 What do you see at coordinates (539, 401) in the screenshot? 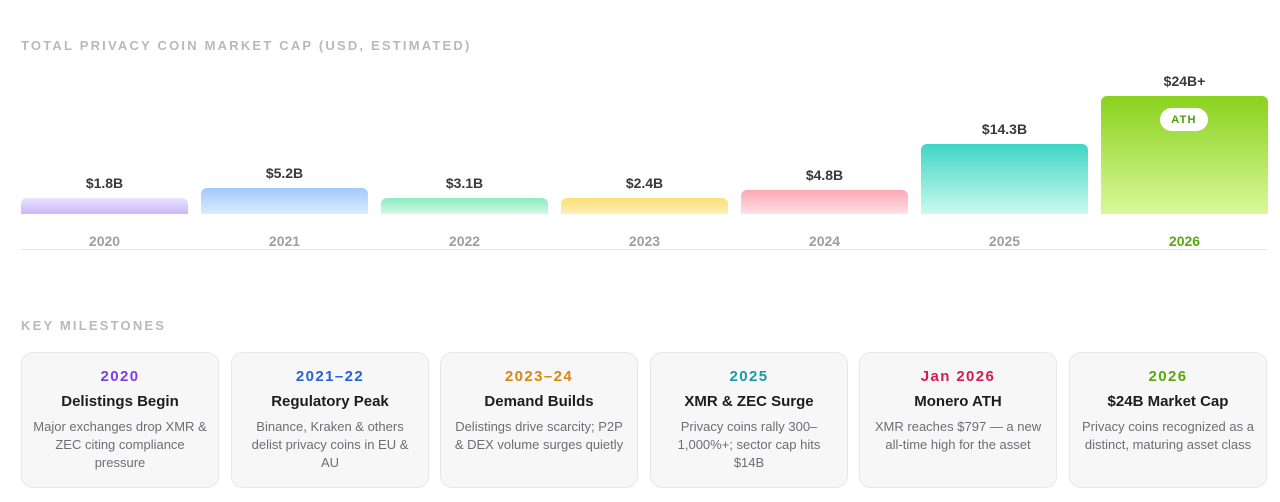
I see `milestone-title: Demand Builds` at bounding box center [539, 401].